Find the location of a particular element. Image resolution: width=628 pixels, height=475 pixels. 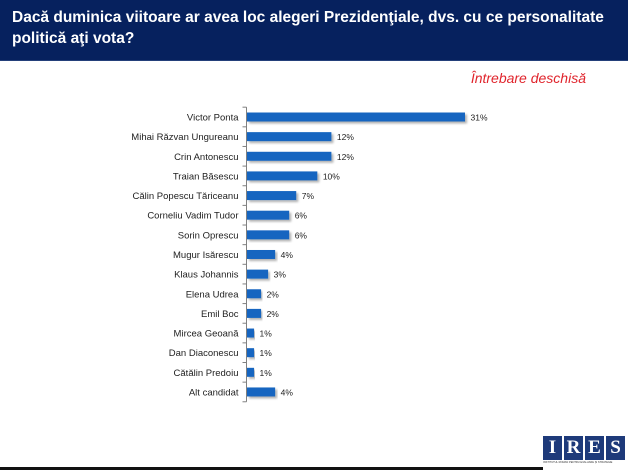

category-label: Alt candidat is located at coordinates (214, 392).